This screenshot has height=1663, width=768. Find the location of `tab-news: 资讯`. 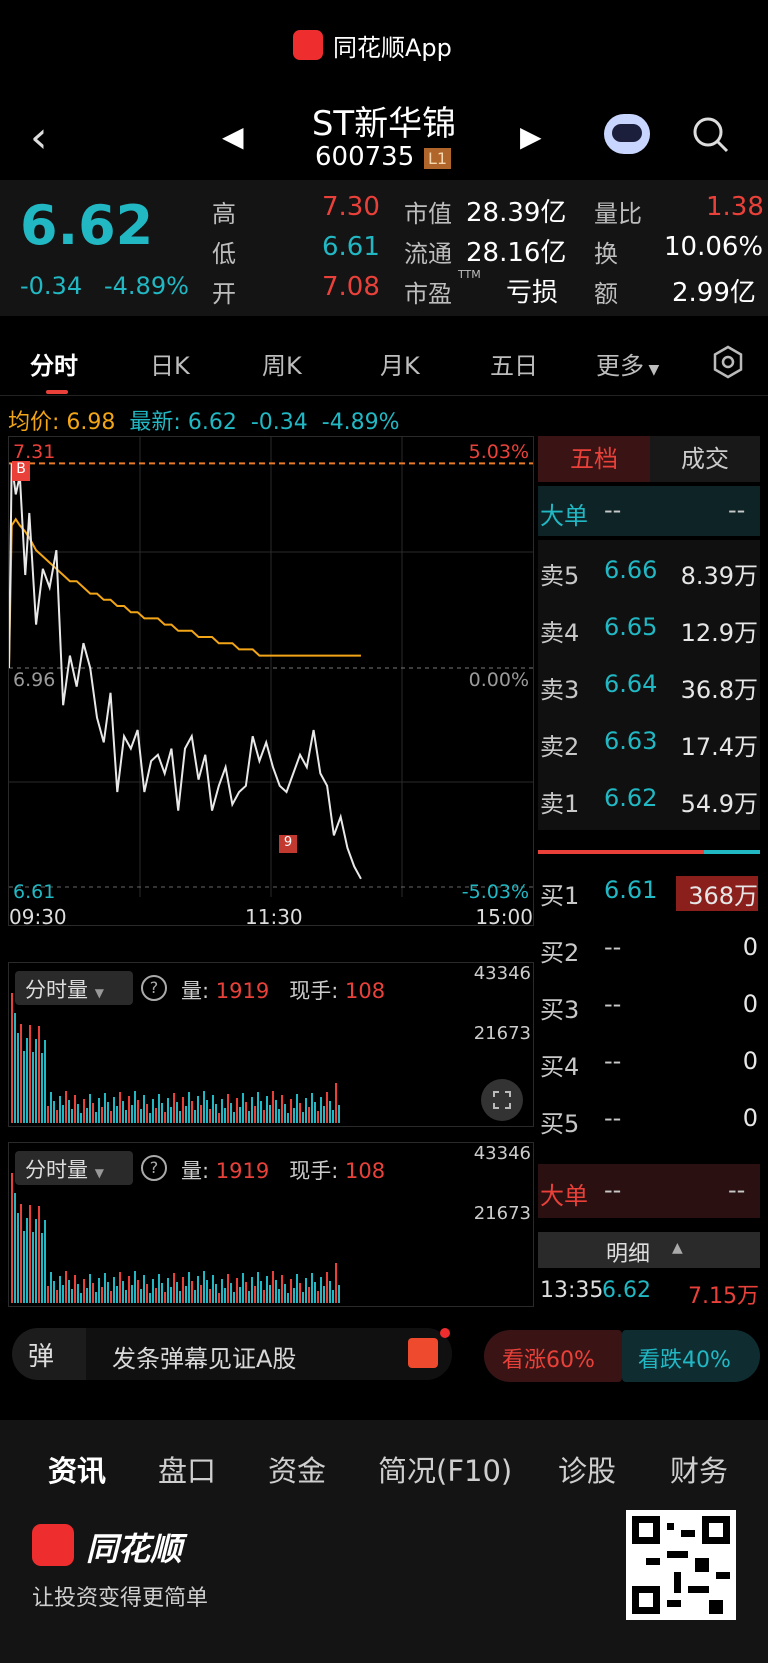

tab-news: 资讯 is located at coordinates (77, 1471).